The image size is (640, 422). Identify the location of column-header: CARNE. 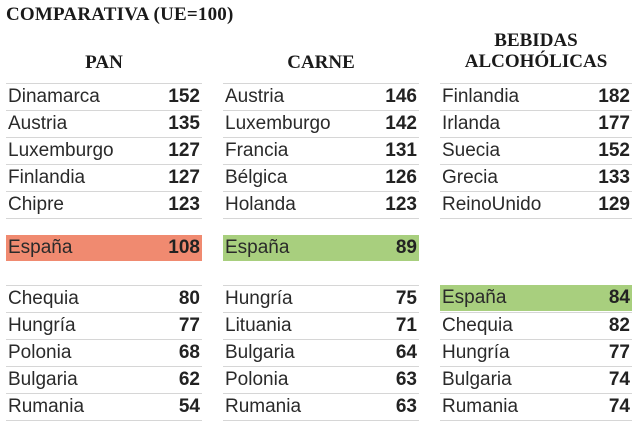
(321, 62).